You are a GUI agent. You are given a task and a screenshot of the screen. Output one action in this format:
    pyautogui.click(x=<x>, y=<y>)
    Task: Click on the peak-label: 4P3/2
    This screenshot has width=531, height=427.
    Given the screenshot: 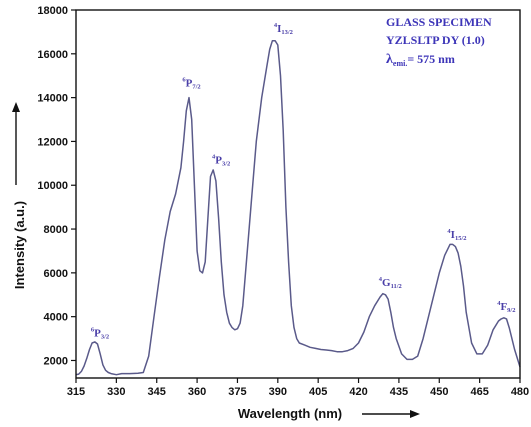 What is the action you would take?
    pyautogui.click(x=221, y=160)
    